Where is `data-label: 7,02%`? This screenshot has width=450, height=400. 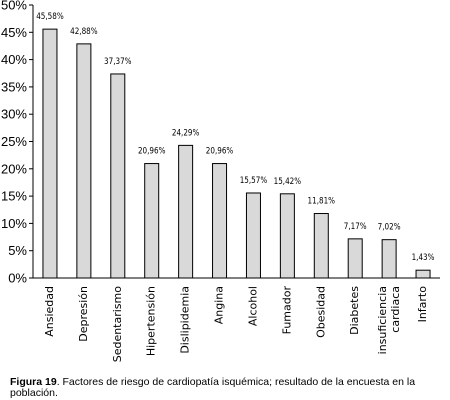 data-label: 7,02% is located at coordinates (389, 227).